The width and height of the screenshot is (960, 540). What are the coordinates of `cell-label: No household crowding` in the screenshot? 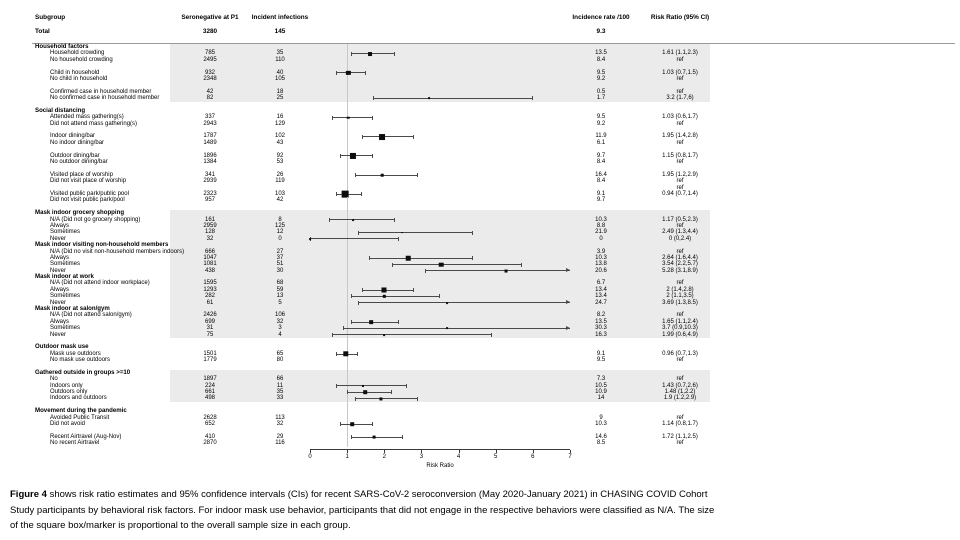 It's located at (81, 59).